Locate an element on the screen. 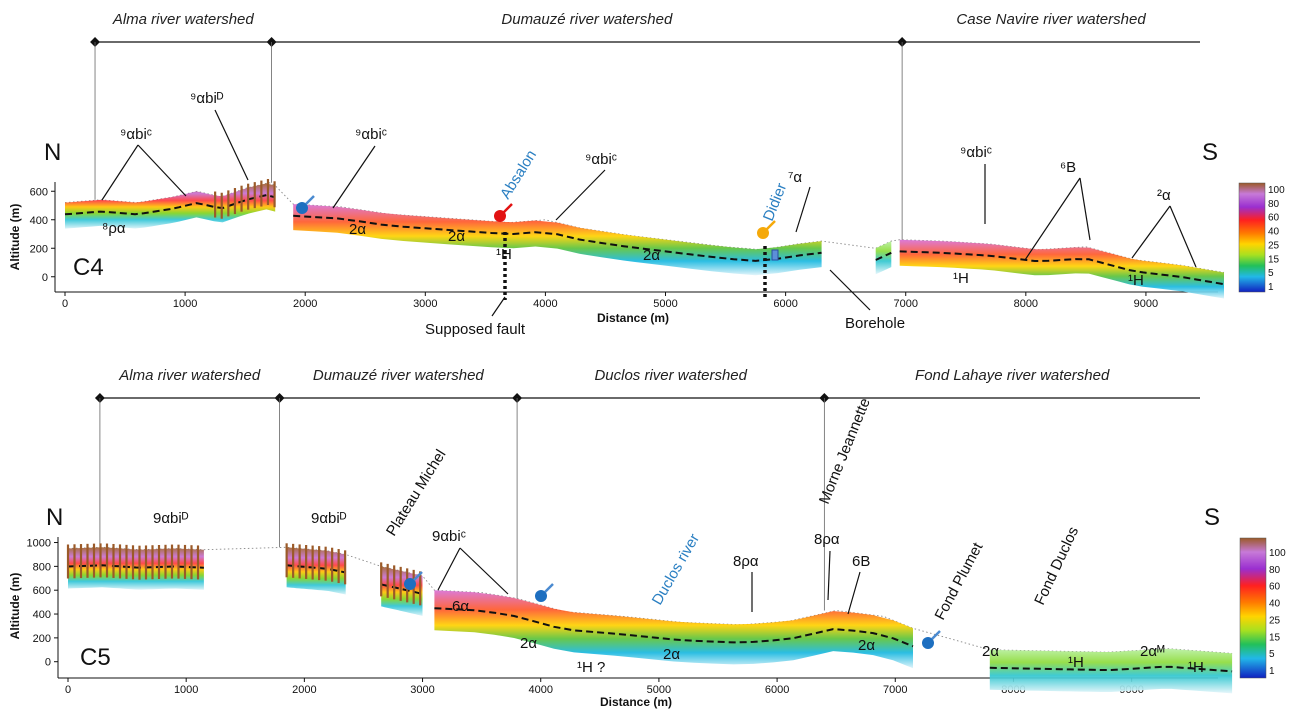  geology-label: 8ρα is located at coordinates (746, 561).